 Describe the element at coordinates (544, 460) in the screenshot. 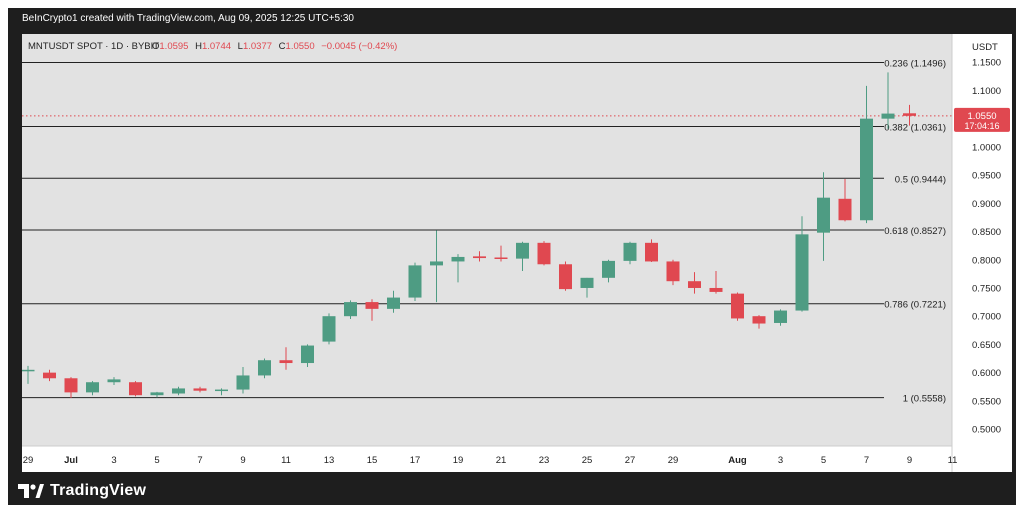

I see `x-tick-label: 23` at that location.